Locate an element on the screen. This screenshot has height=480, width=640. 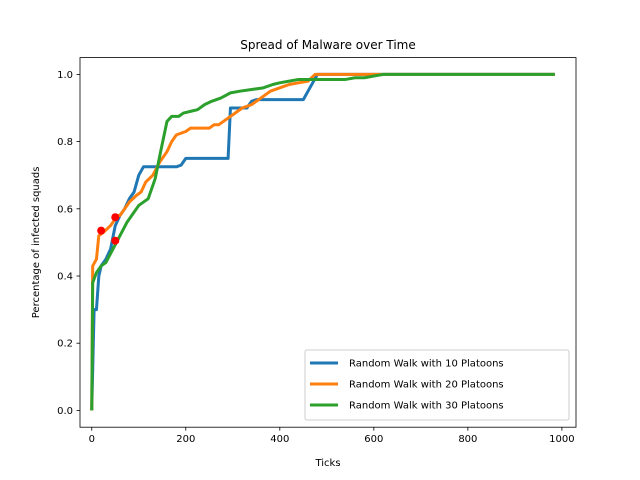
chart-title: Spread of Malware over Time is located at coordinates (327, 45).